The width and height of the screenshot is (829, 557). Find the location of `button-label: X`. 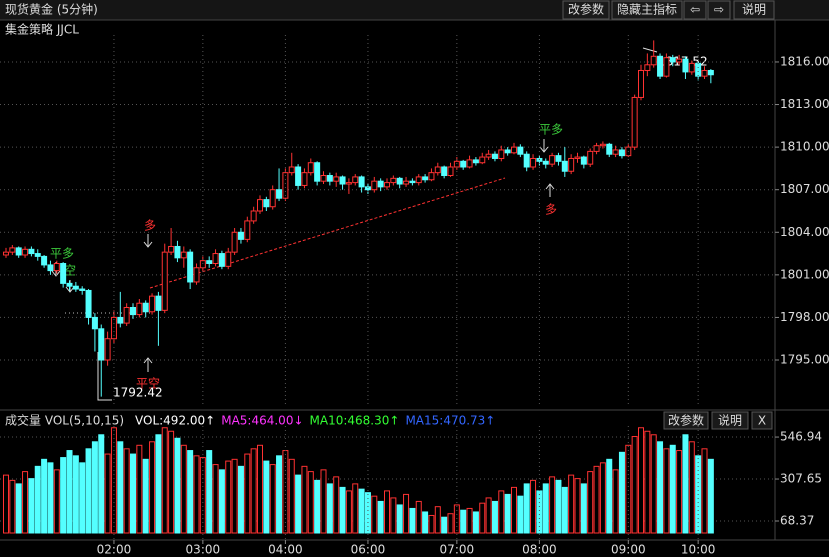

button-label: X is located at coordinates (762, 421).